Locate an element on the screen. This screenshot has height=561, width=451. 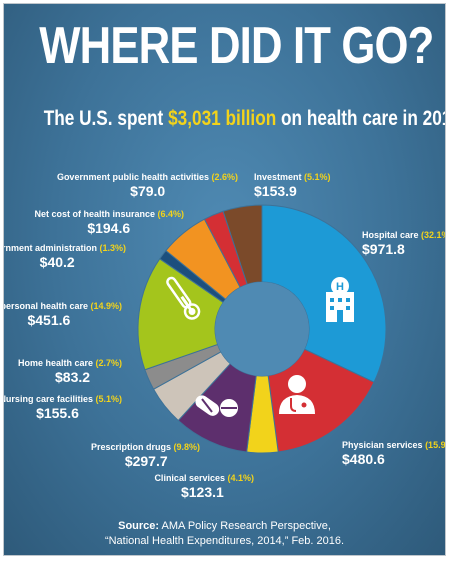
value-net-cost-of-health-insurance: $194.6 is located at coordinates (108, 228).